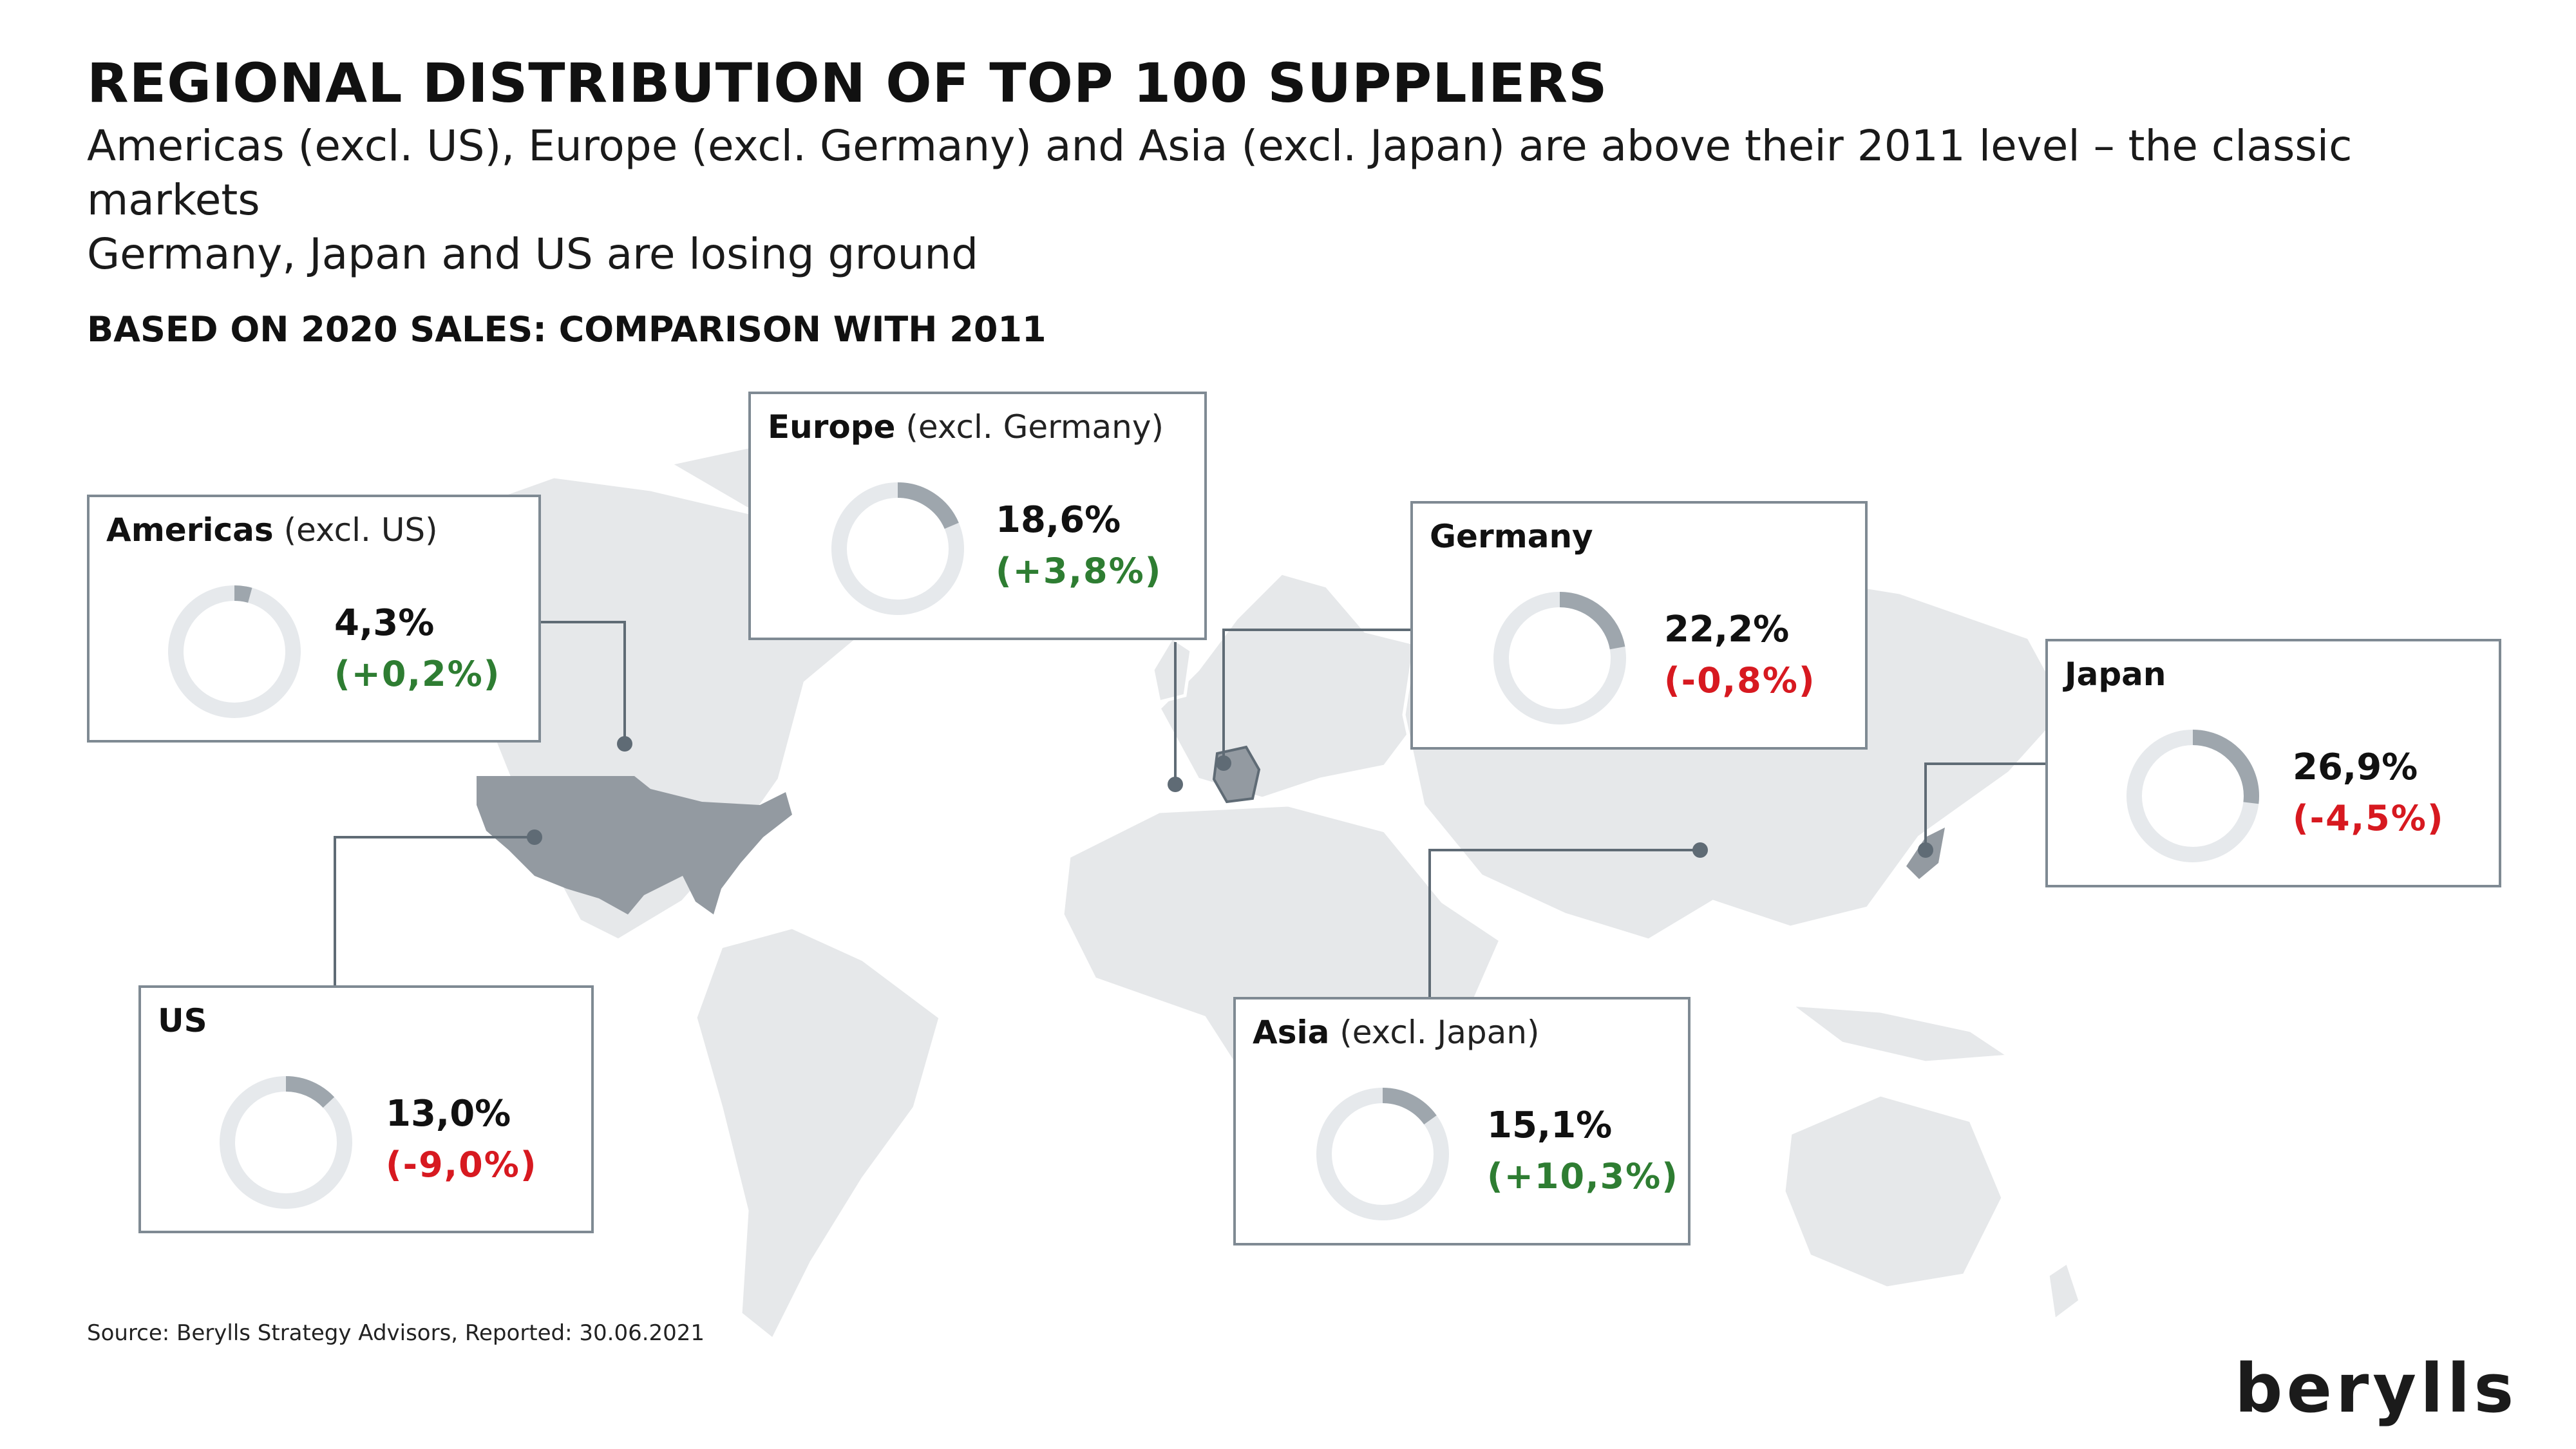  I want to click on region-title: Germany, so click(1512, 537).